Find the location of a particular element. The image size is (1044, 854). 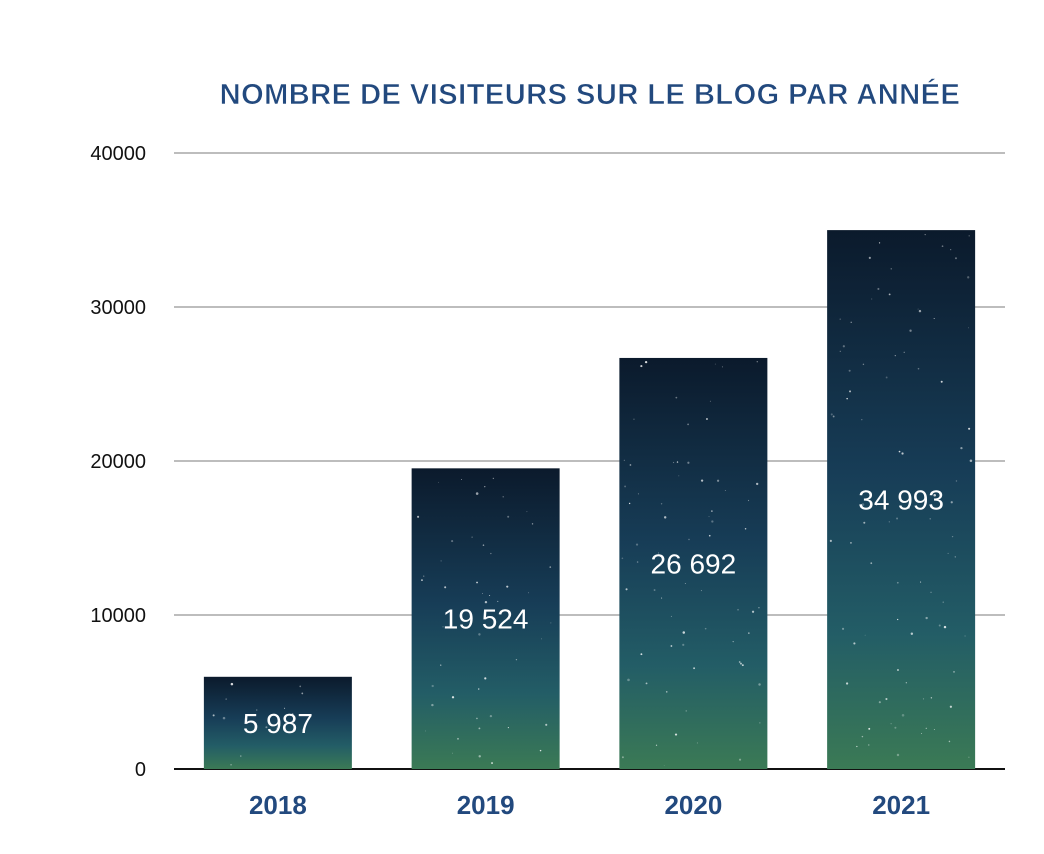

x-tick-label-2020: 2020 is located at coordinates (693, 805).